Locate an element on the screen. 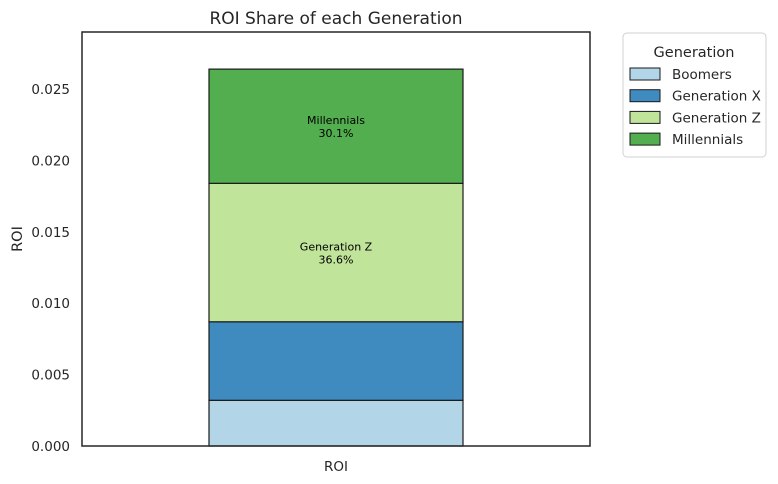 Image resolution: width=778 pixels, height=484 pixels. y-axis-ticks: 0.000 0.005 0.010 0.015 0.020 0.025 is located at coordinates (50, 268).